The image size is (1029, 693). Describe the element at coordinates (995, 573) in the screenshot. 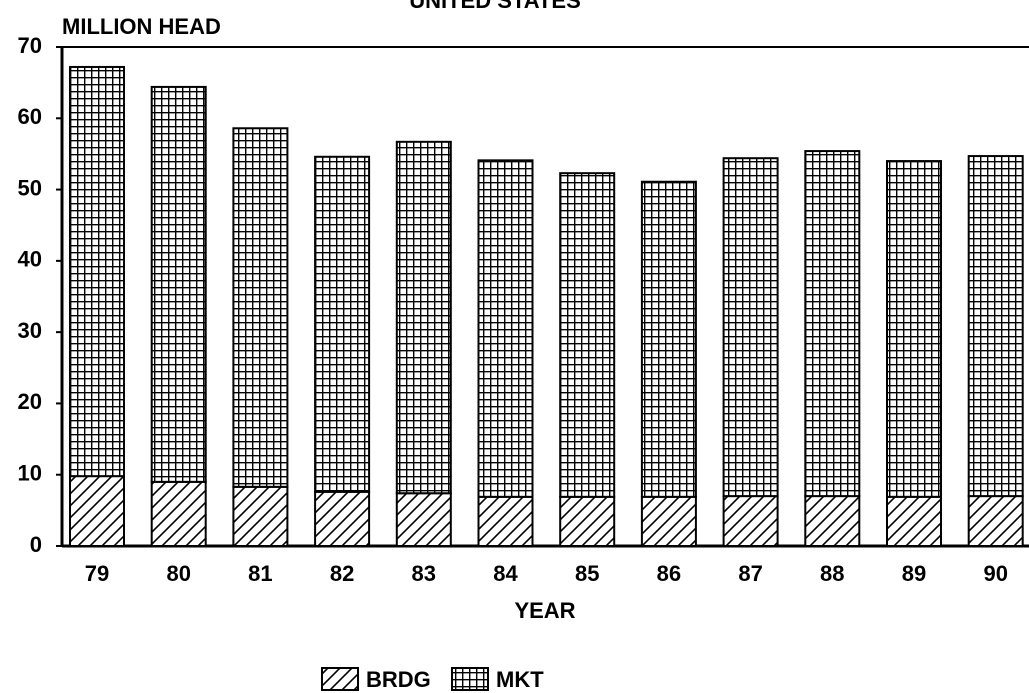

I see `x-tick-label: 90` at that location.